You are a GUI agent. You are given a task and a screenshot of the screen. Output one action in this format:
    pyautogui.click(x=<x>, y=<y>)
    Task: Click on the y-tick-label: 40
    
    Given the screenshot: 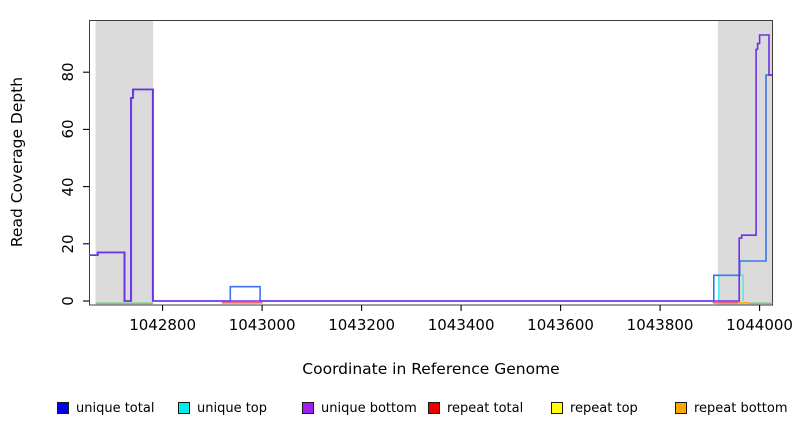 What is the action you would take?
    pyautogui.click(x=68, y=187)
    